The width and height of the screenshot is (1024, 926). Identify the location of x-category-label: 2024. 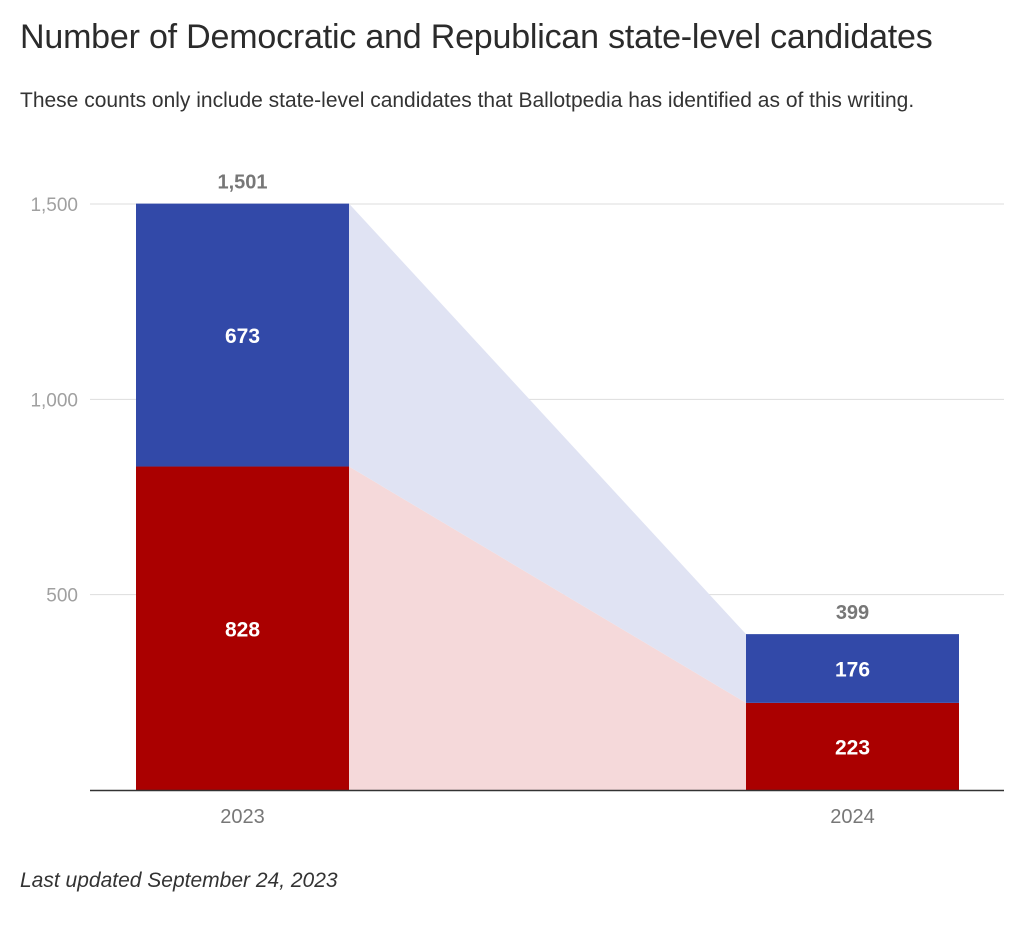
(852, 817).